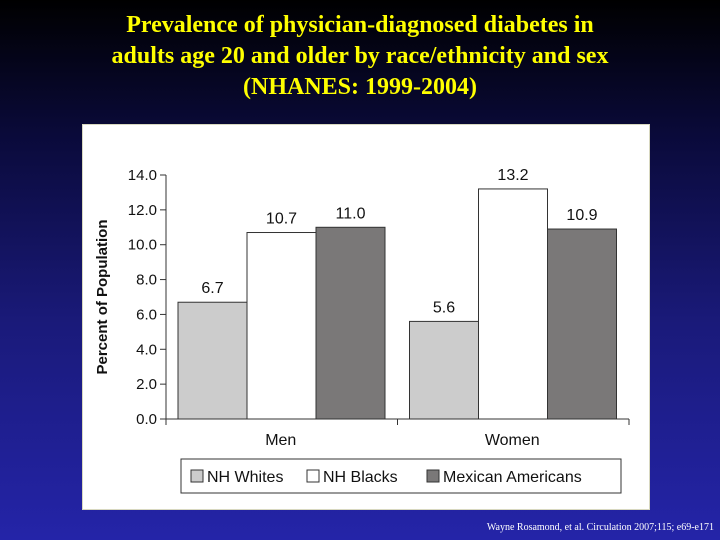 The width and height of the screenshot is (720, 540). Describe the element at coordinates (142, 175) in the screenshot. I see `y-tick-label: 14.0` at that location.